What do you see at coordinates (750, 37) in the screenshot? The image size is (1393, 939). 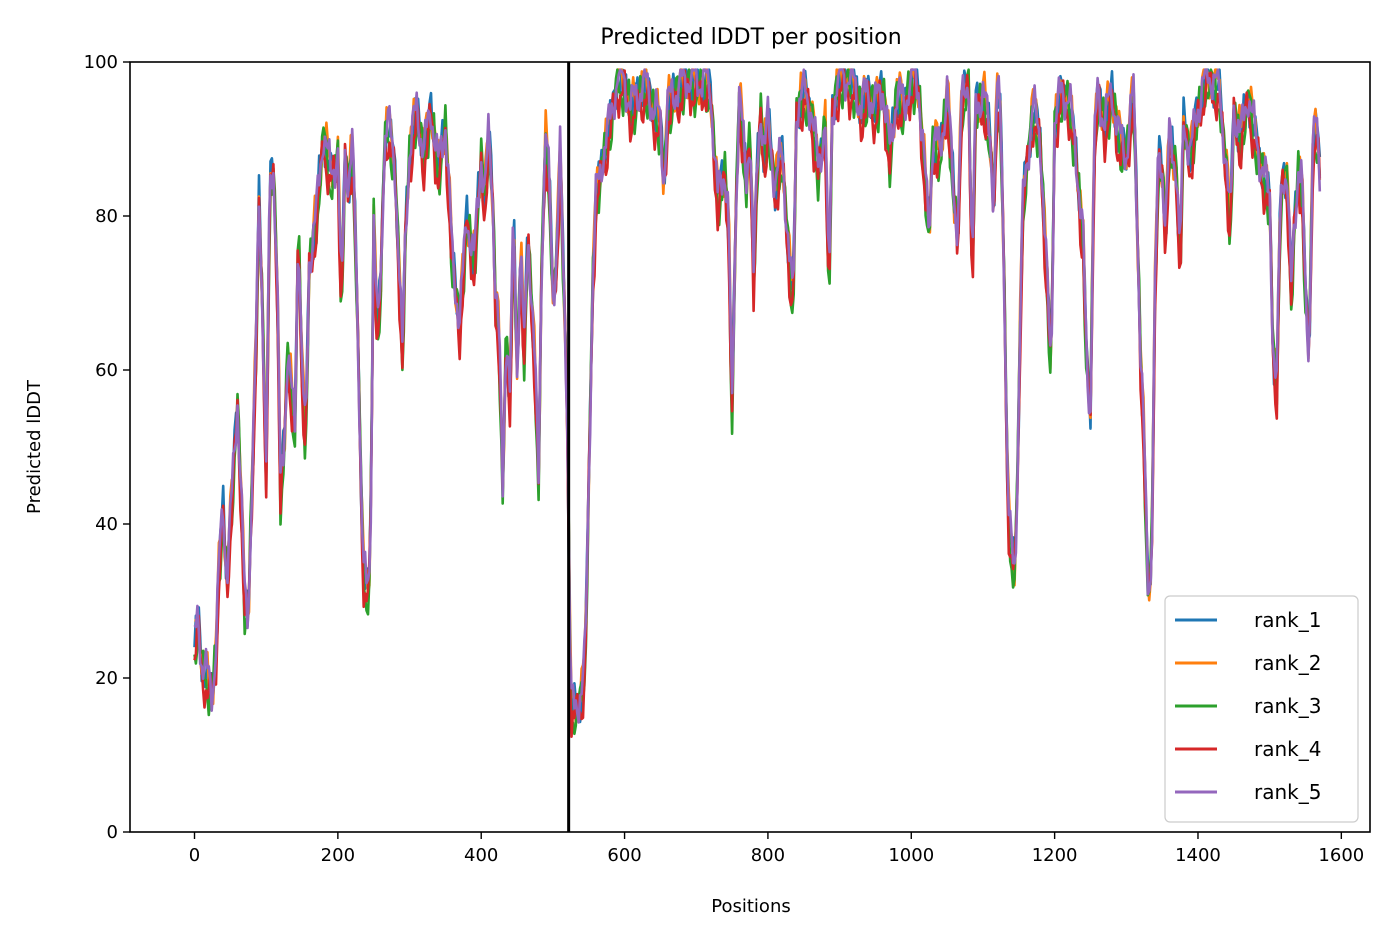 I see `chart-title: Predicted lDDT per position` at bounding box center [750, 37].